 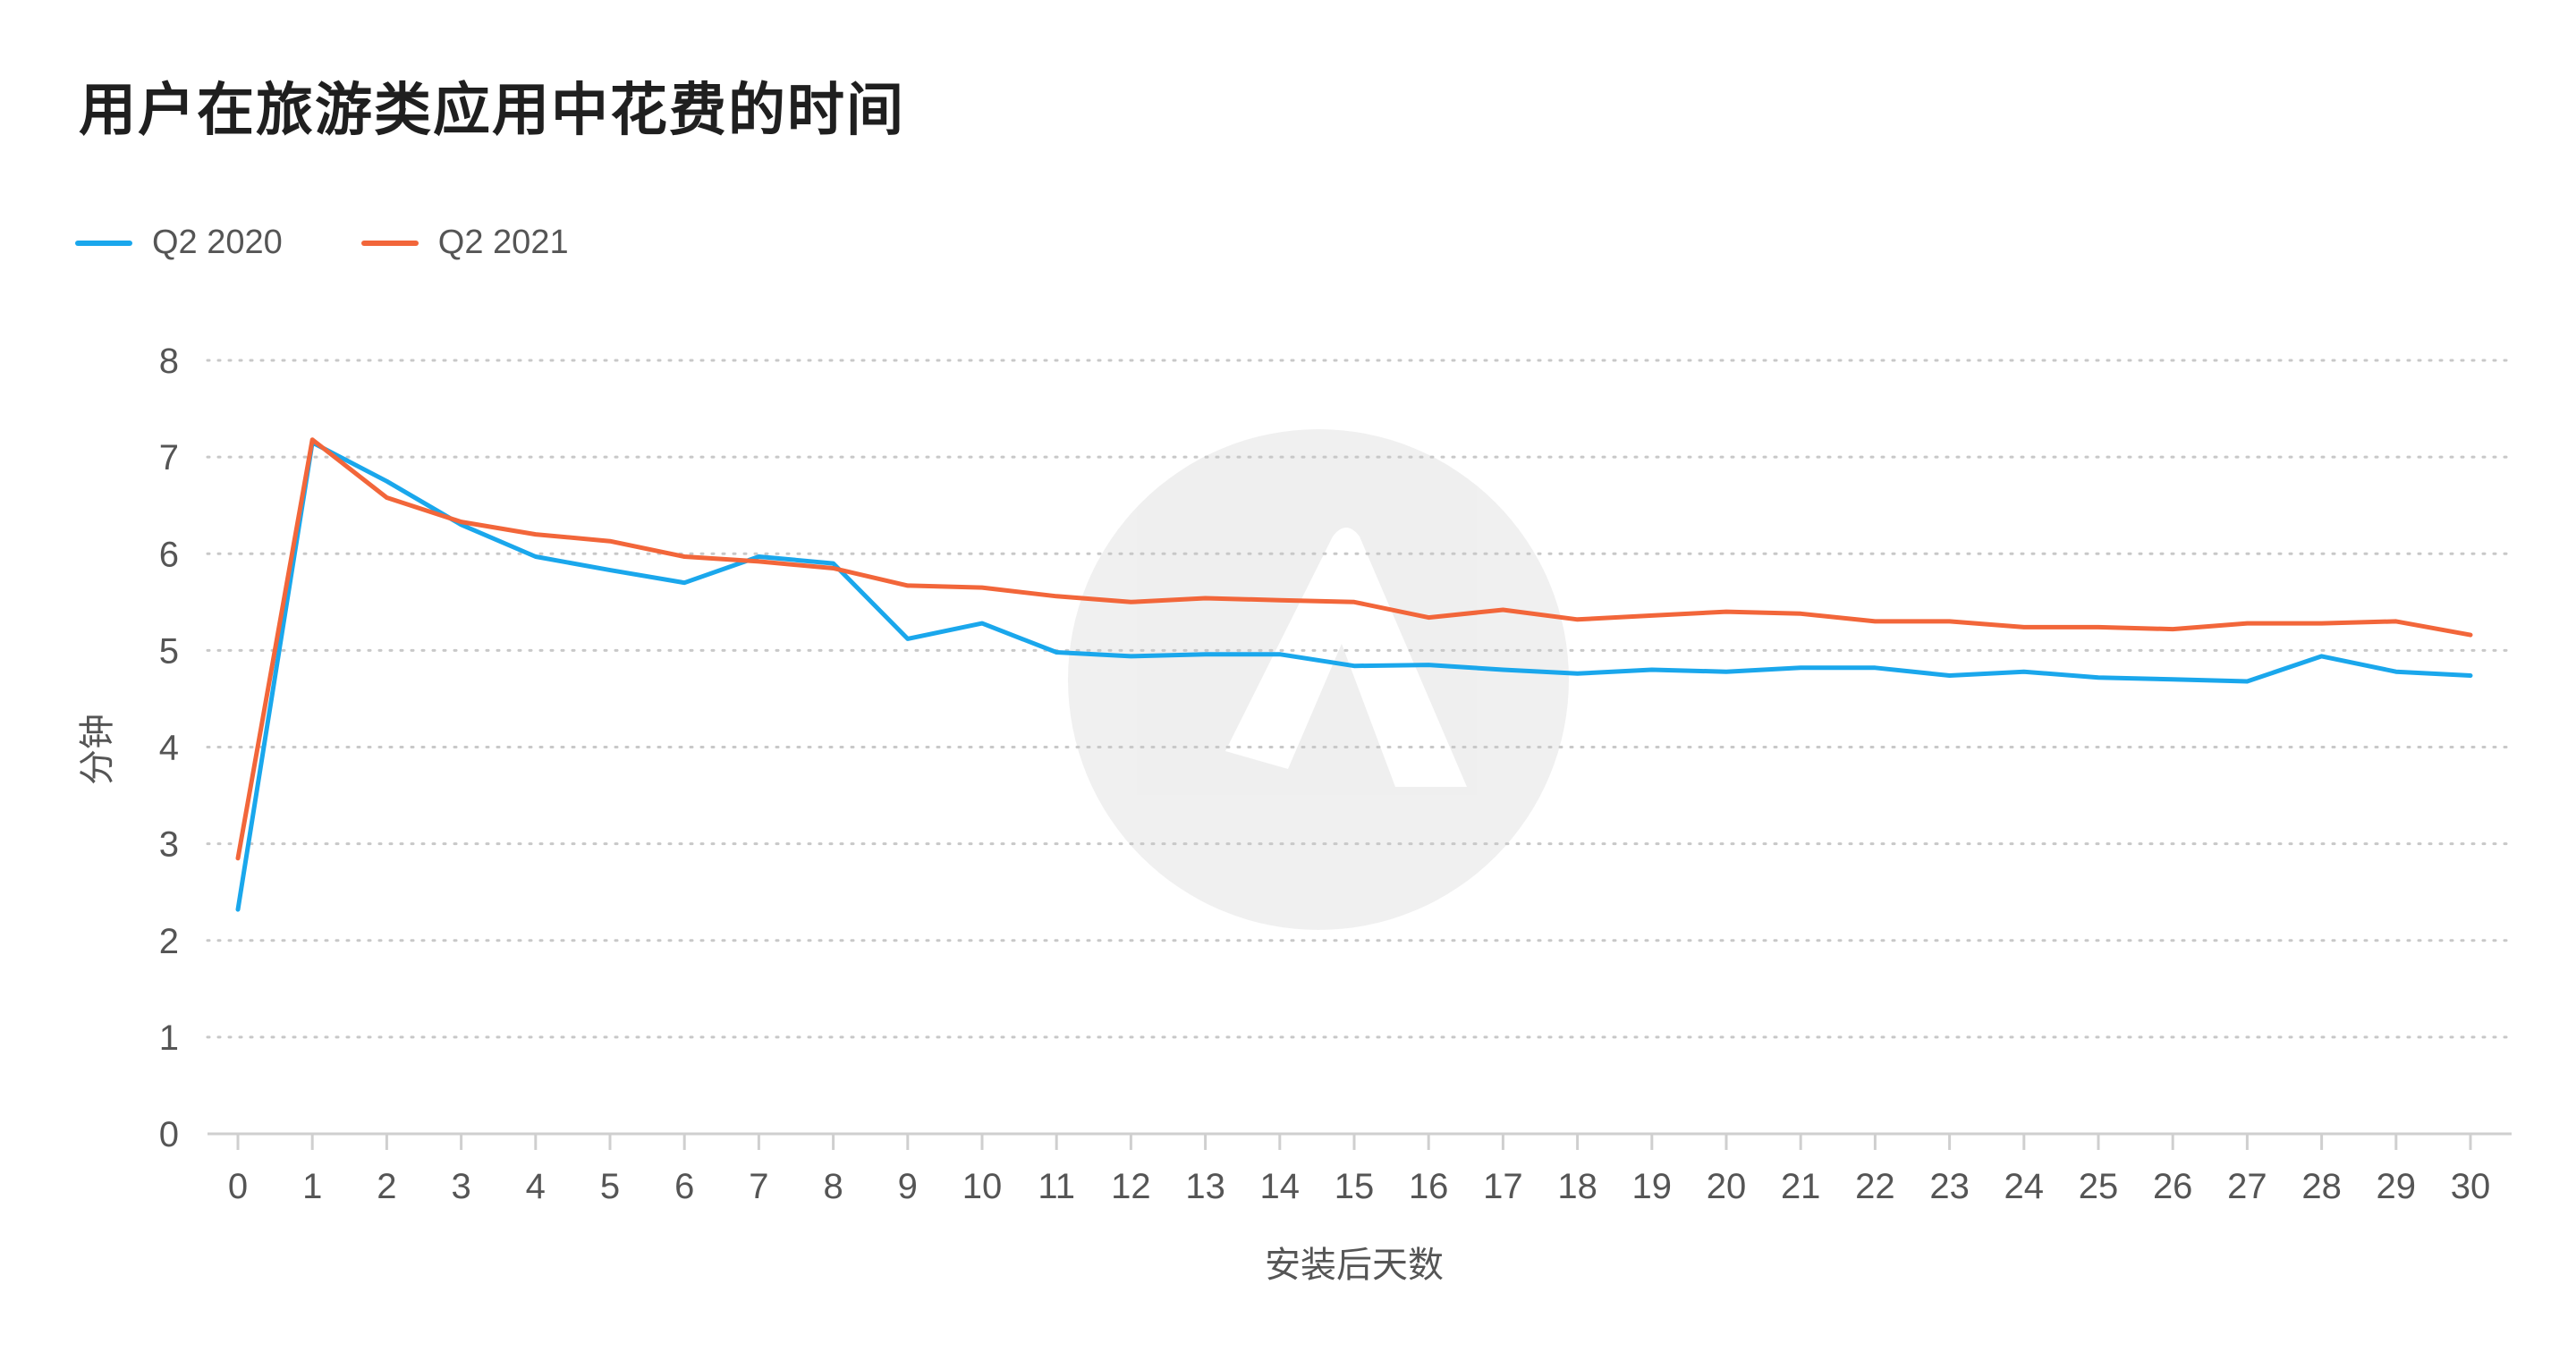 I want to click on y-tick-label-7: 7, so click(x=169, y=457).